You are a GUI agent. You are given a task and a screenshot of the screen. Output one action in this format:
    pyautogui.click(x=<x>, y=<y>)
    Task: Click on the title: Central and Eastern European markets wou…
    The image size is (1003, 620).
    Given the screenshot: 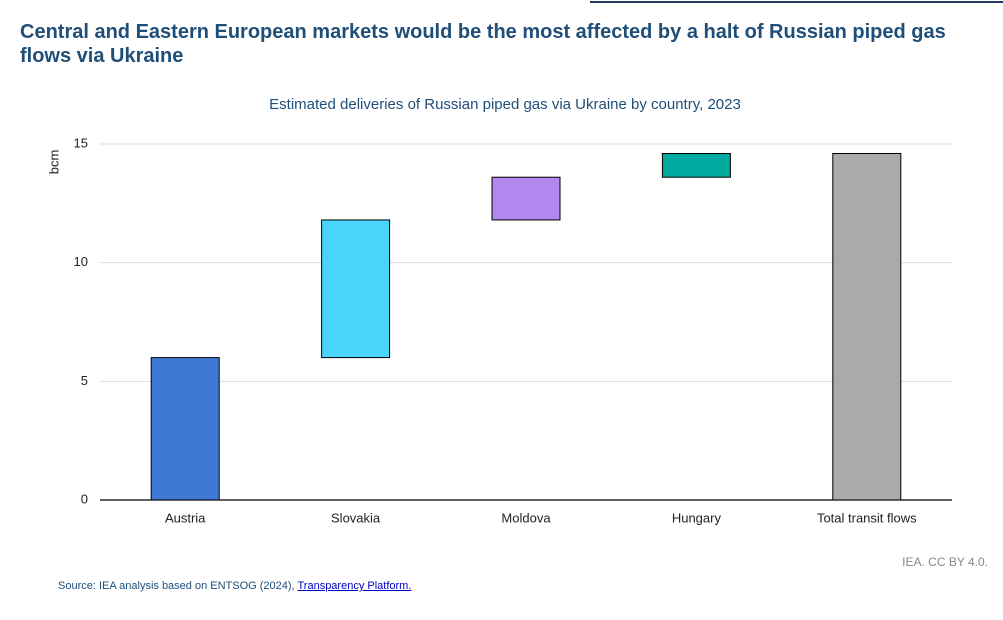 What is the action you would take?
    pyautogui.click(x=483, y=44)
    